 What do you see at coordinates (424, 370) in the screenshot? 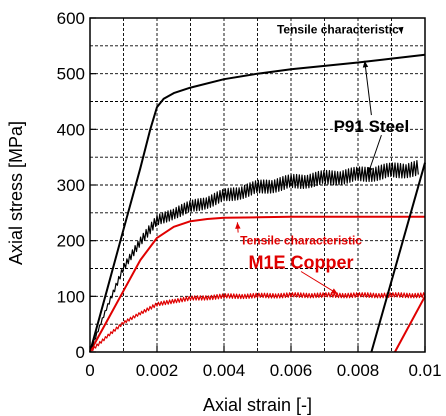
I see `x-tick-label: 0.01` at bounding box center [424, 370].